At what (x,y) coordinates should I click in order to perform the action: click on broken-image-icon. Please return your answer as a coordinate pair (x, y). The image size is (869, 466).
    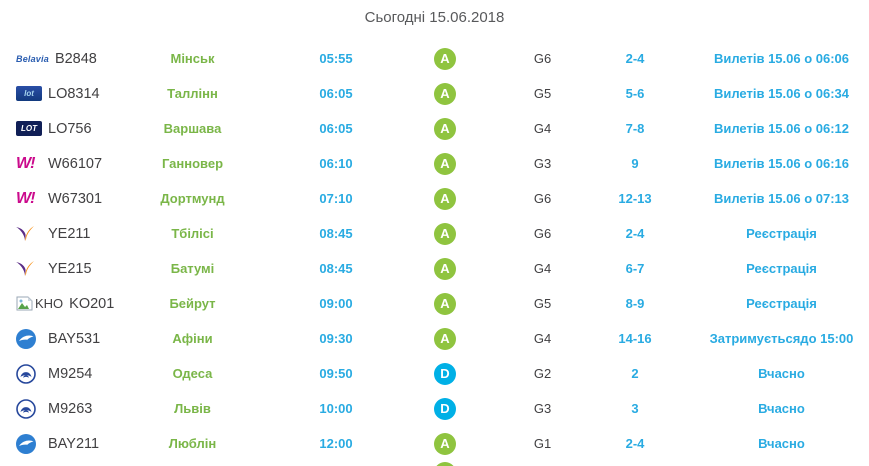
    Looking at the image, I should click on (24, 303).